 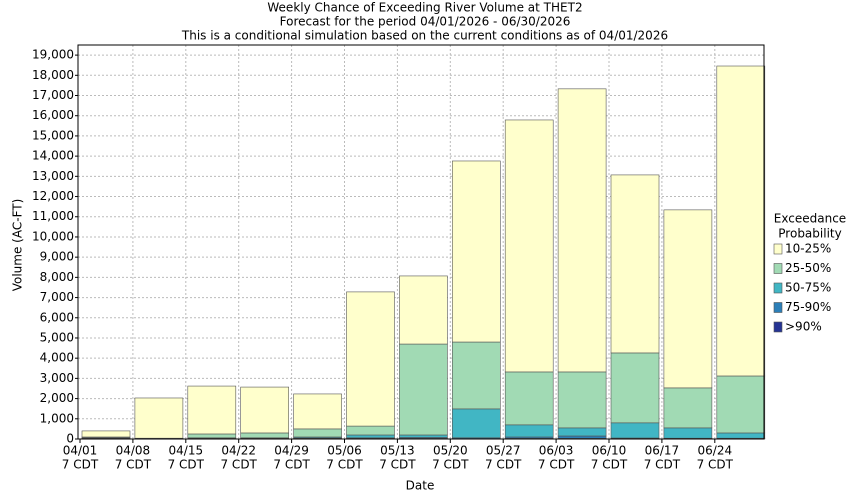 I want to click on y-axis-label: Volume (AC-FT), so click(x=18, y=245).